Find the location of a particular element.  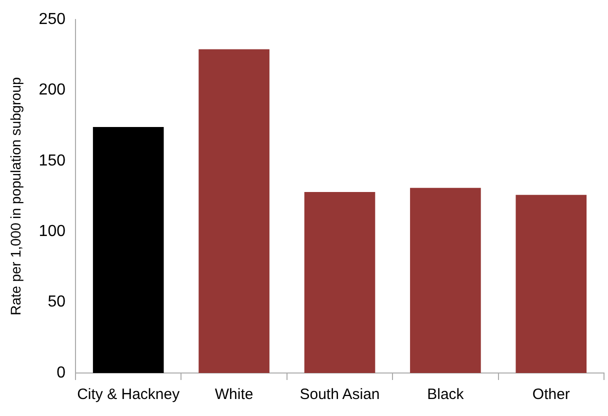

y-tick-label: 150 is located at coordinates (52, 161).